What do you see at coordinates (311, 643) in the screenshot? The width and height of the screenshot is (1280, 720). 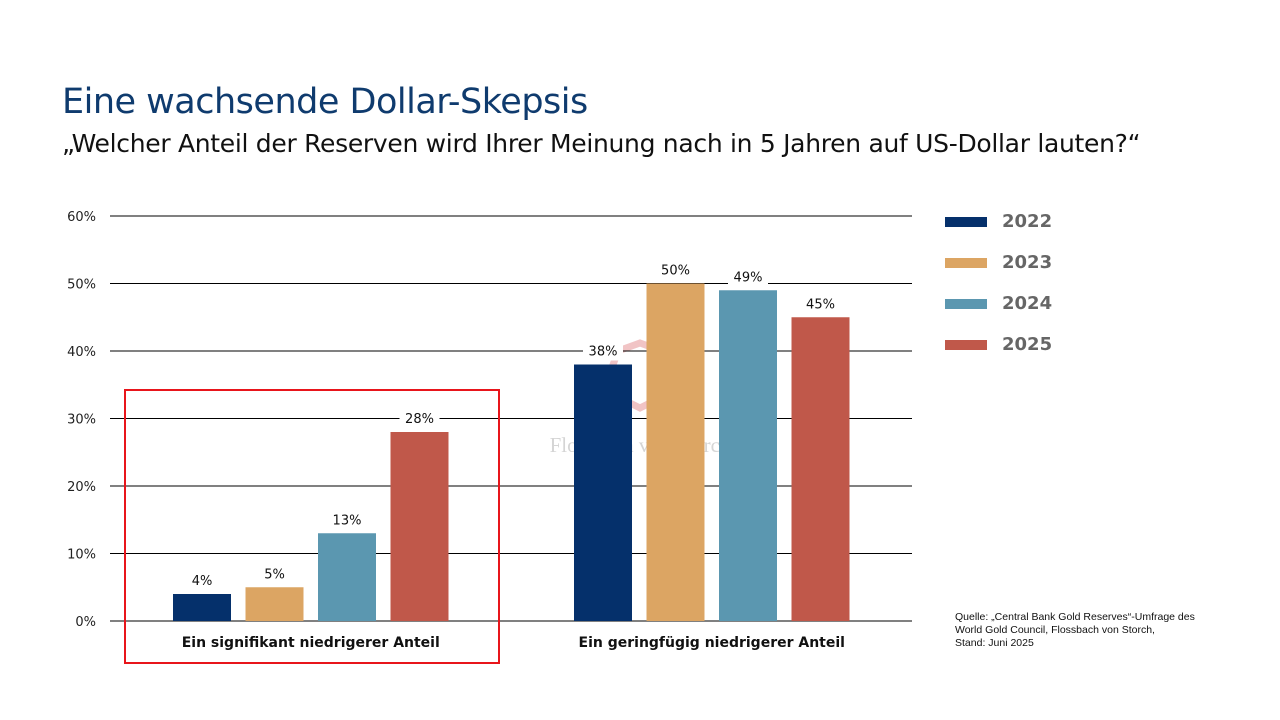 I see `x-category-label: Ein signifikant niedrigerer Anteil` at bounding box center [311, 643].